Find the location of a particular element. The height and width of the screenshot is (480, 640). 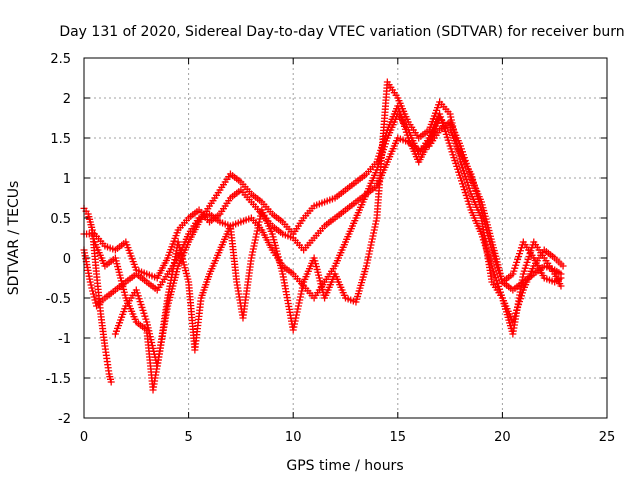

y-tick-label: 0 is located at coordinates (67, 259).